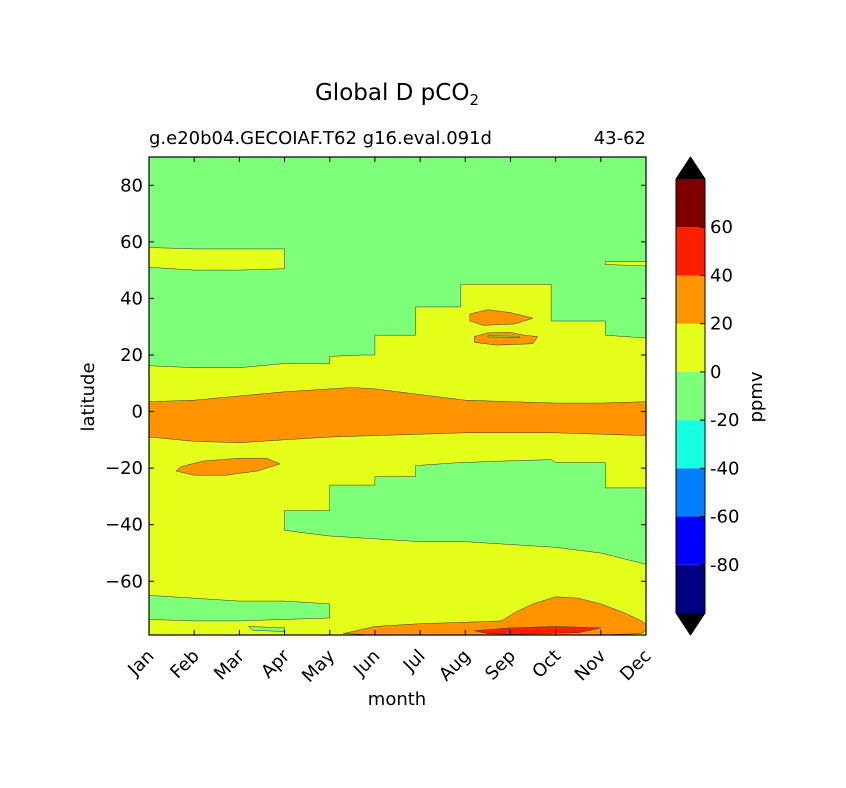 This screenshot has height=788, width=846. What do you see at coordinates (715, 372) in the screenshot?
I see `colorbar-tick-label: 0` at bounding box center [715, 372].